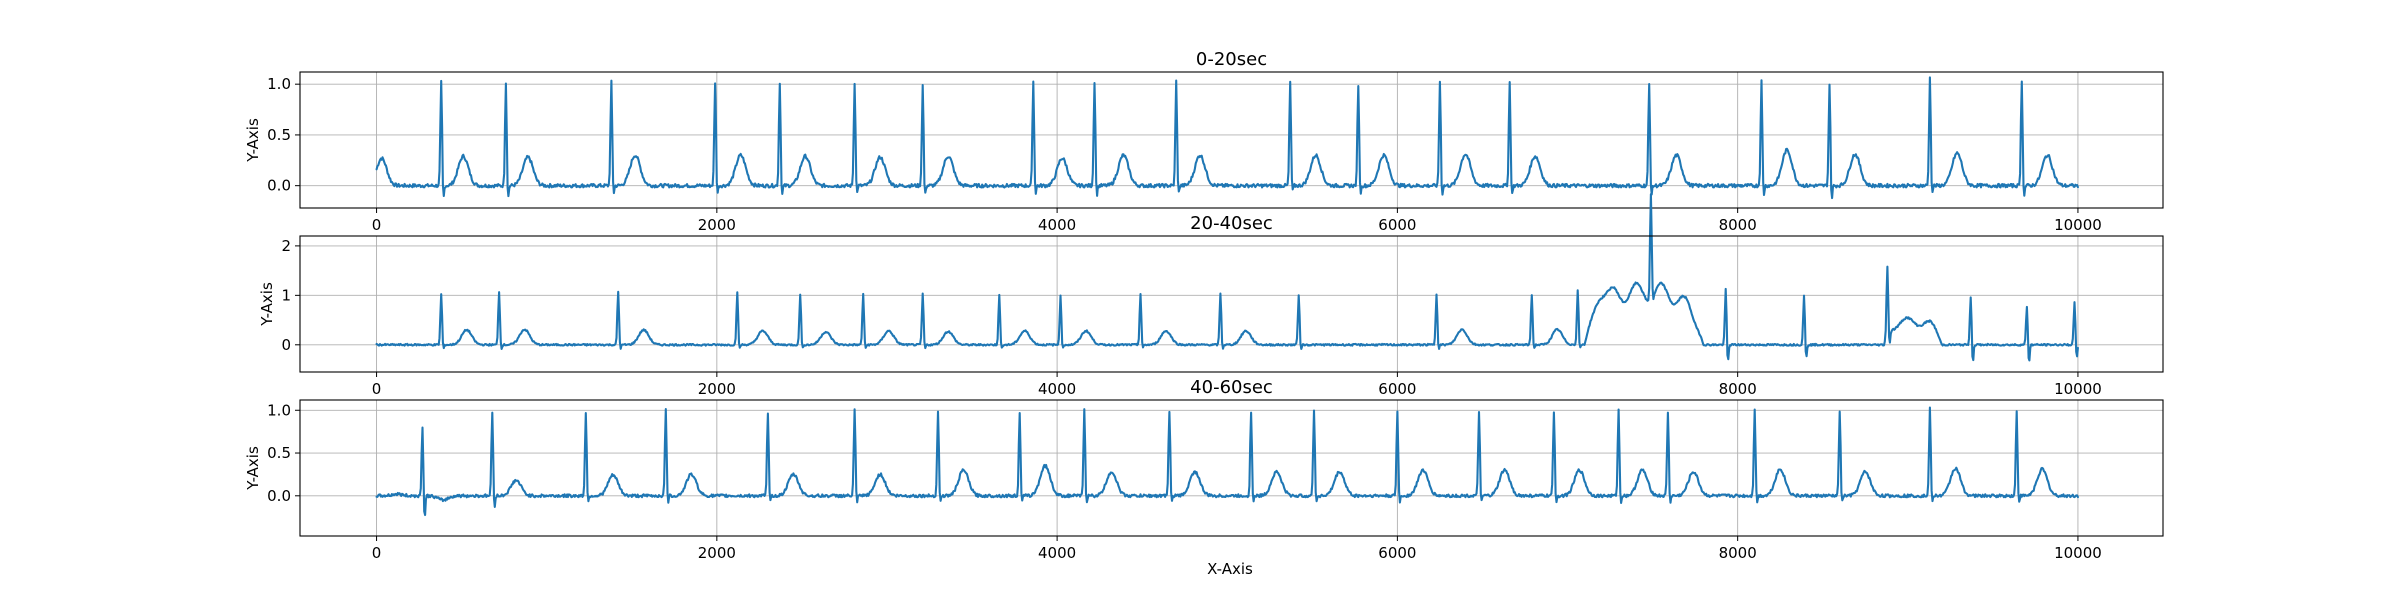  Describe the element at coordinates (1231, 387) in the screenshot. I see `panel-title: 40-60sec` at that location.